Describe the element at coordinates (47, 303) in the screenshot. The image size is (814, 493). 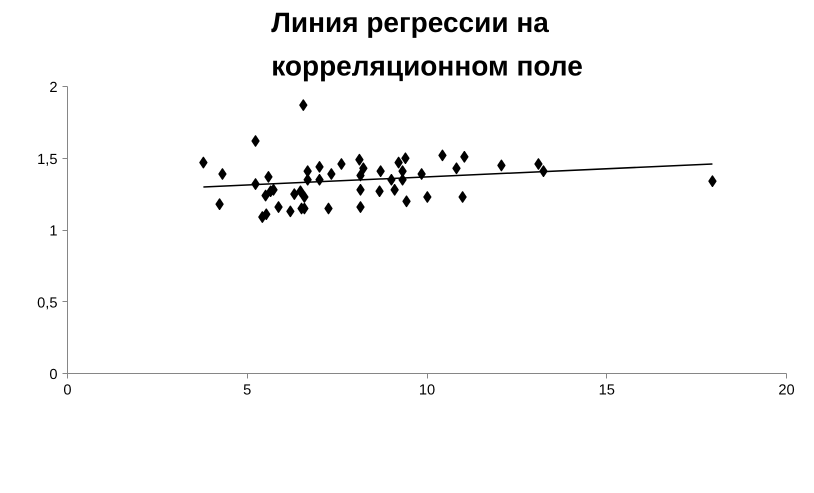
I see `y-tick-label: 0,5` at that location.